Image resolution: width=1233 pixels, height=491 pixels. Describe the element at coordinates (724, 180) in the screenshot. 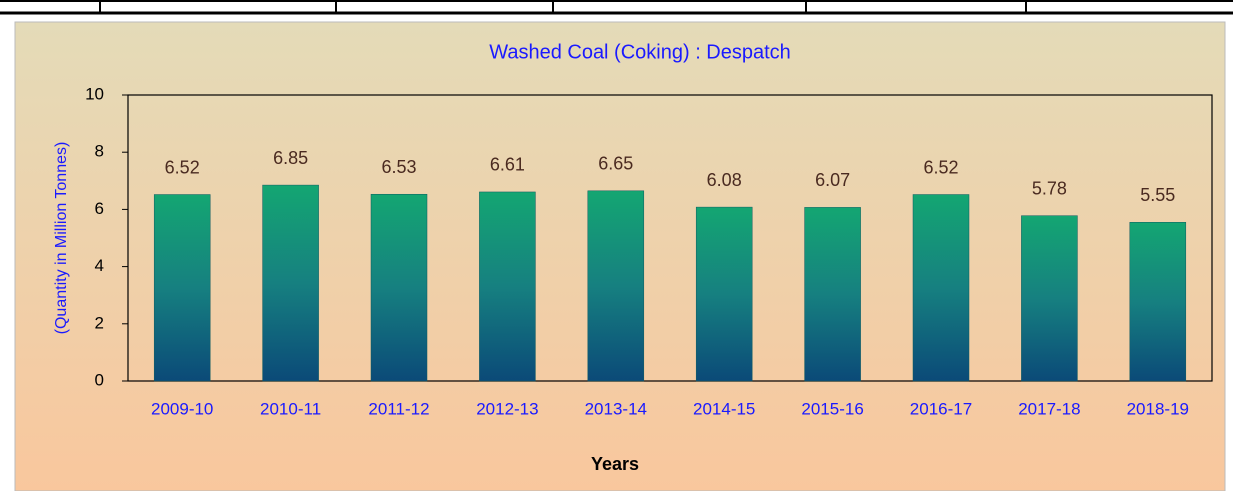

I see `data-label: 6.08` at that location.